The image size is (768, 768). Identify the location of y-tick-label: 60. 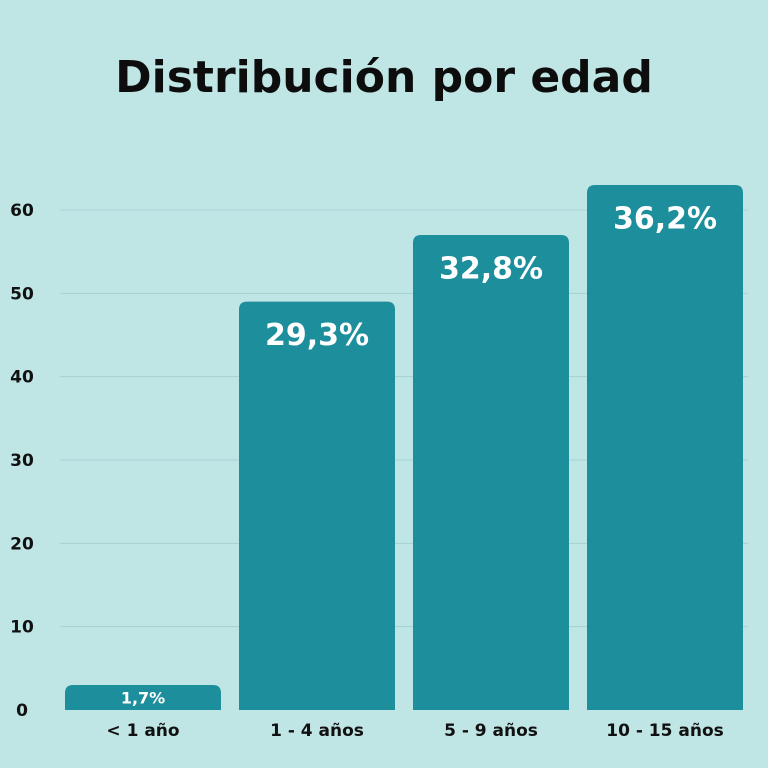
(22, 211).